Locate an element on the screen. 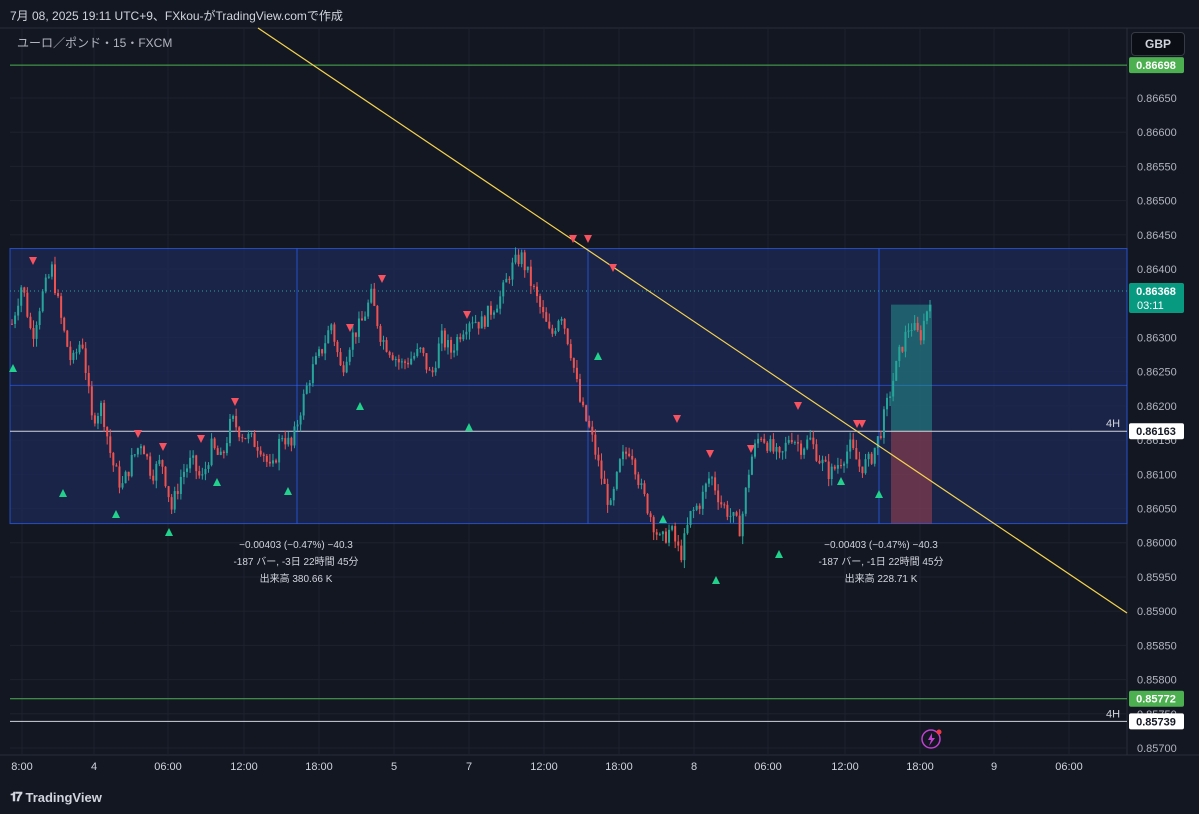 This screenshot has height=814, width=1199. x-tick-label: 18:00 is located at coordinates (920, 767).